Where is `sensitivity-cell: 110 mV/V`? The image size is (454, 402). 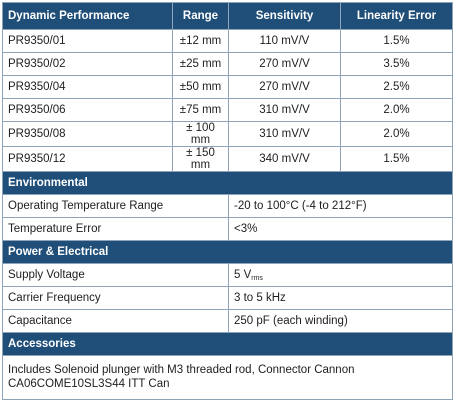 sensitivity-cell: 110 mV/V is located at coordinates (284, 41).